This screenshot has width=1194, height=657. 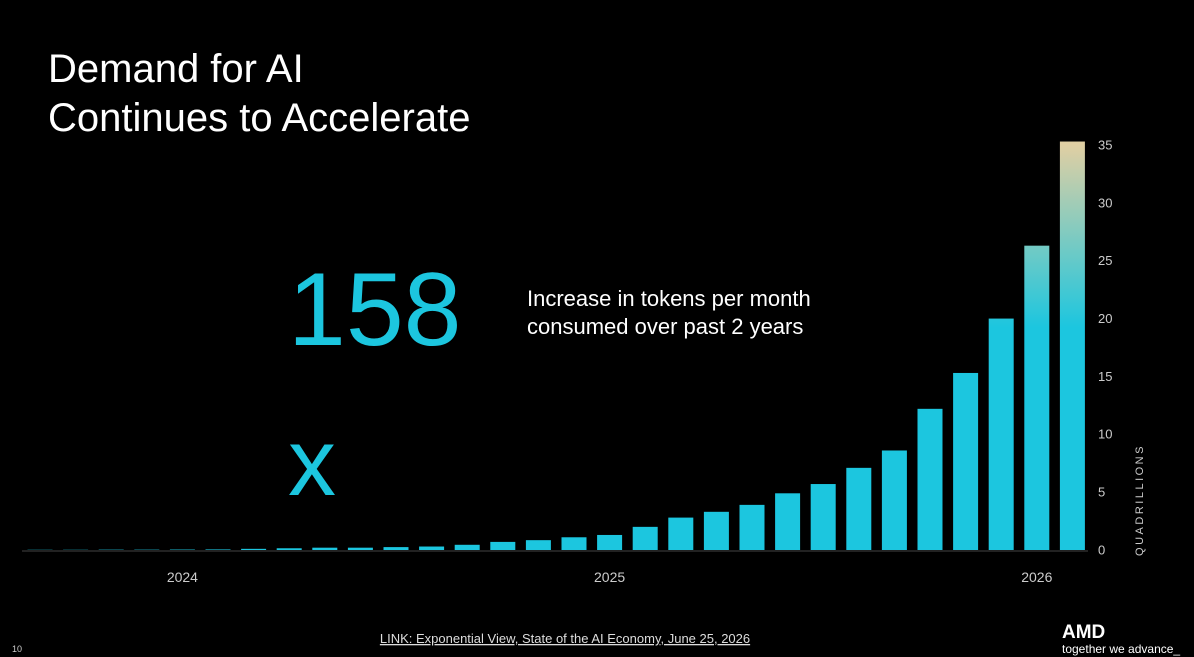 What do you see at coordinates (1083, 632) in the screenshot?
I see `logo: AMD` at bounding box center [1083, 632].